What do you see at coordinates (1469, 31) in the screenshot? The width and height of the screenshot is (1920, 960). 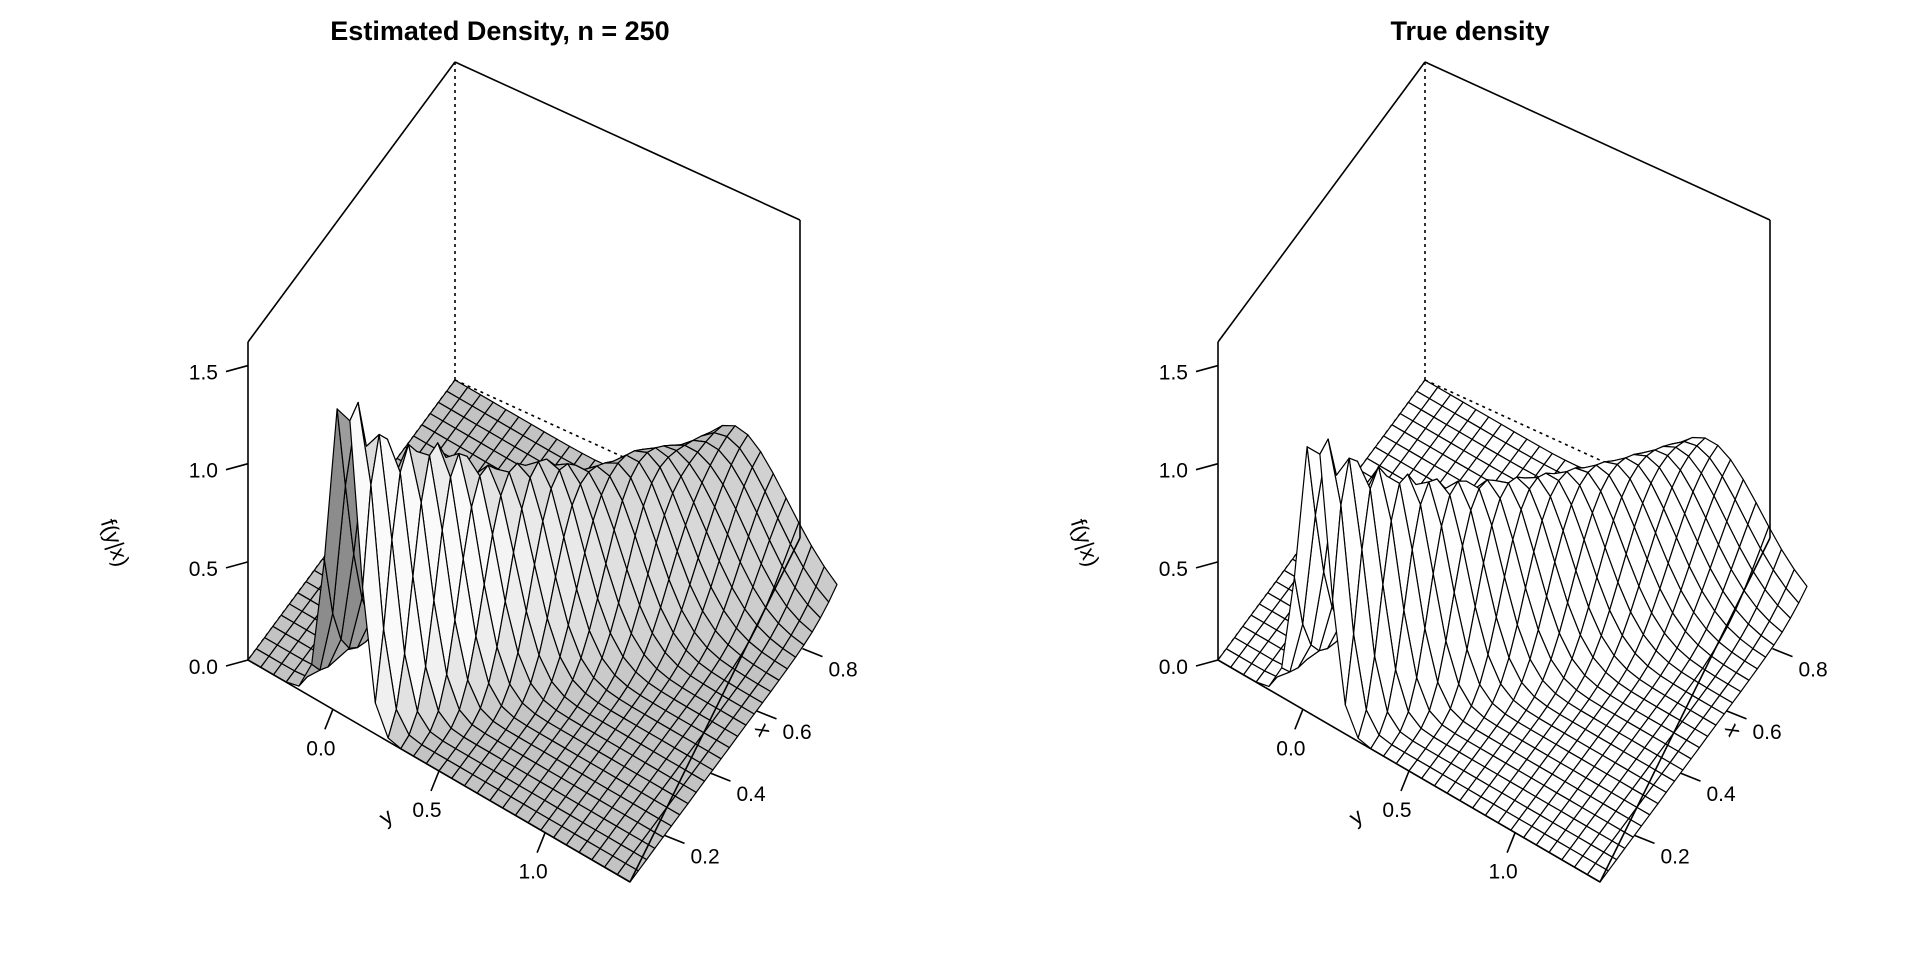 I see `panel-title: True density` at bounding box center [1469, 31].